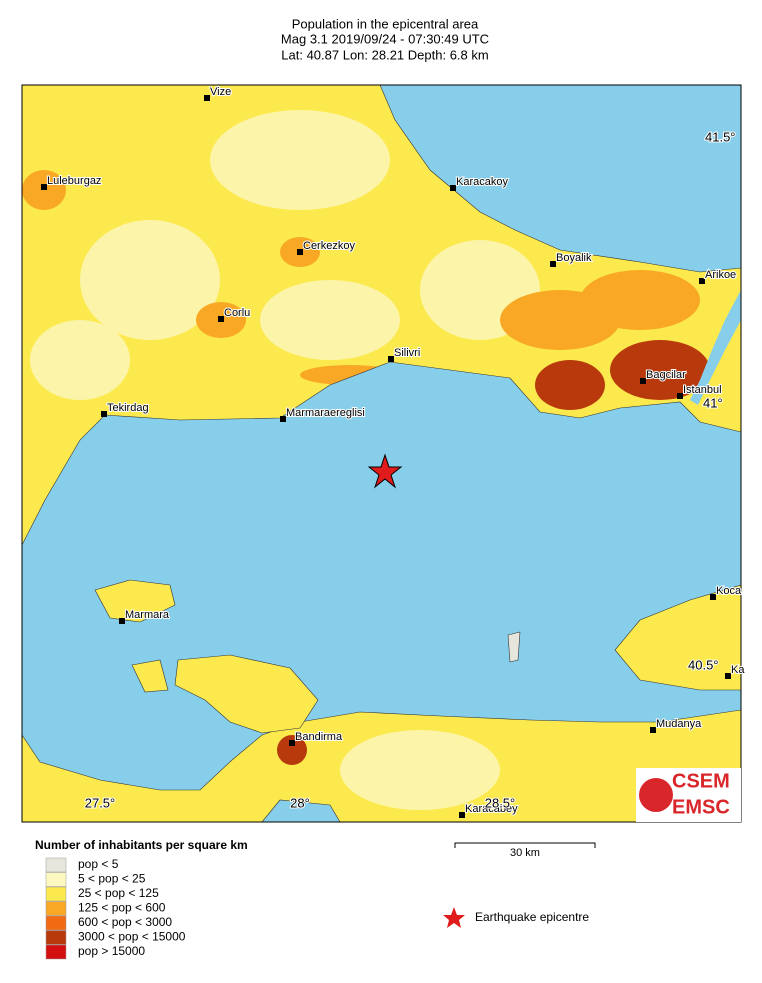 This screenshot has height=983, width=762. Describe the element at coordinates (220, 92) in the screenshot. I see `city-label: Vize` at that location.